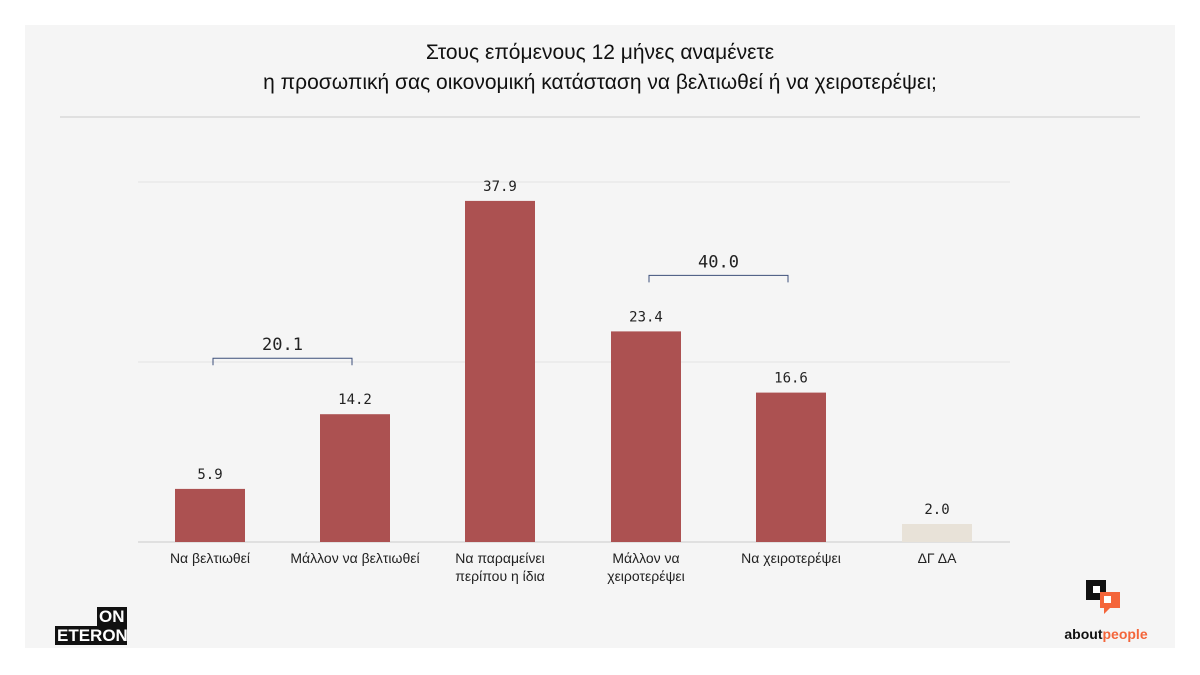  What do you see at coordinates (209, 475) in the screenshot?
I see `data-label: 5.9` at bounding box center [209, 475].